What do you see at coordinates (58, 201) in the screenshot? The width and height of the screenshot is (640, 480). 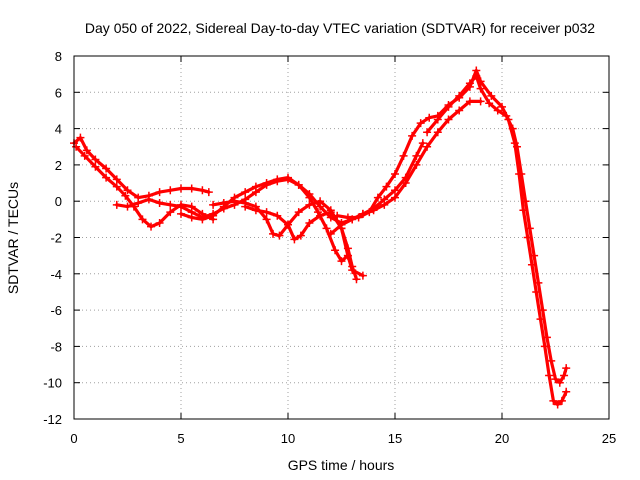 I see `y-tick-label: 0` at bounding box center [58, 201].